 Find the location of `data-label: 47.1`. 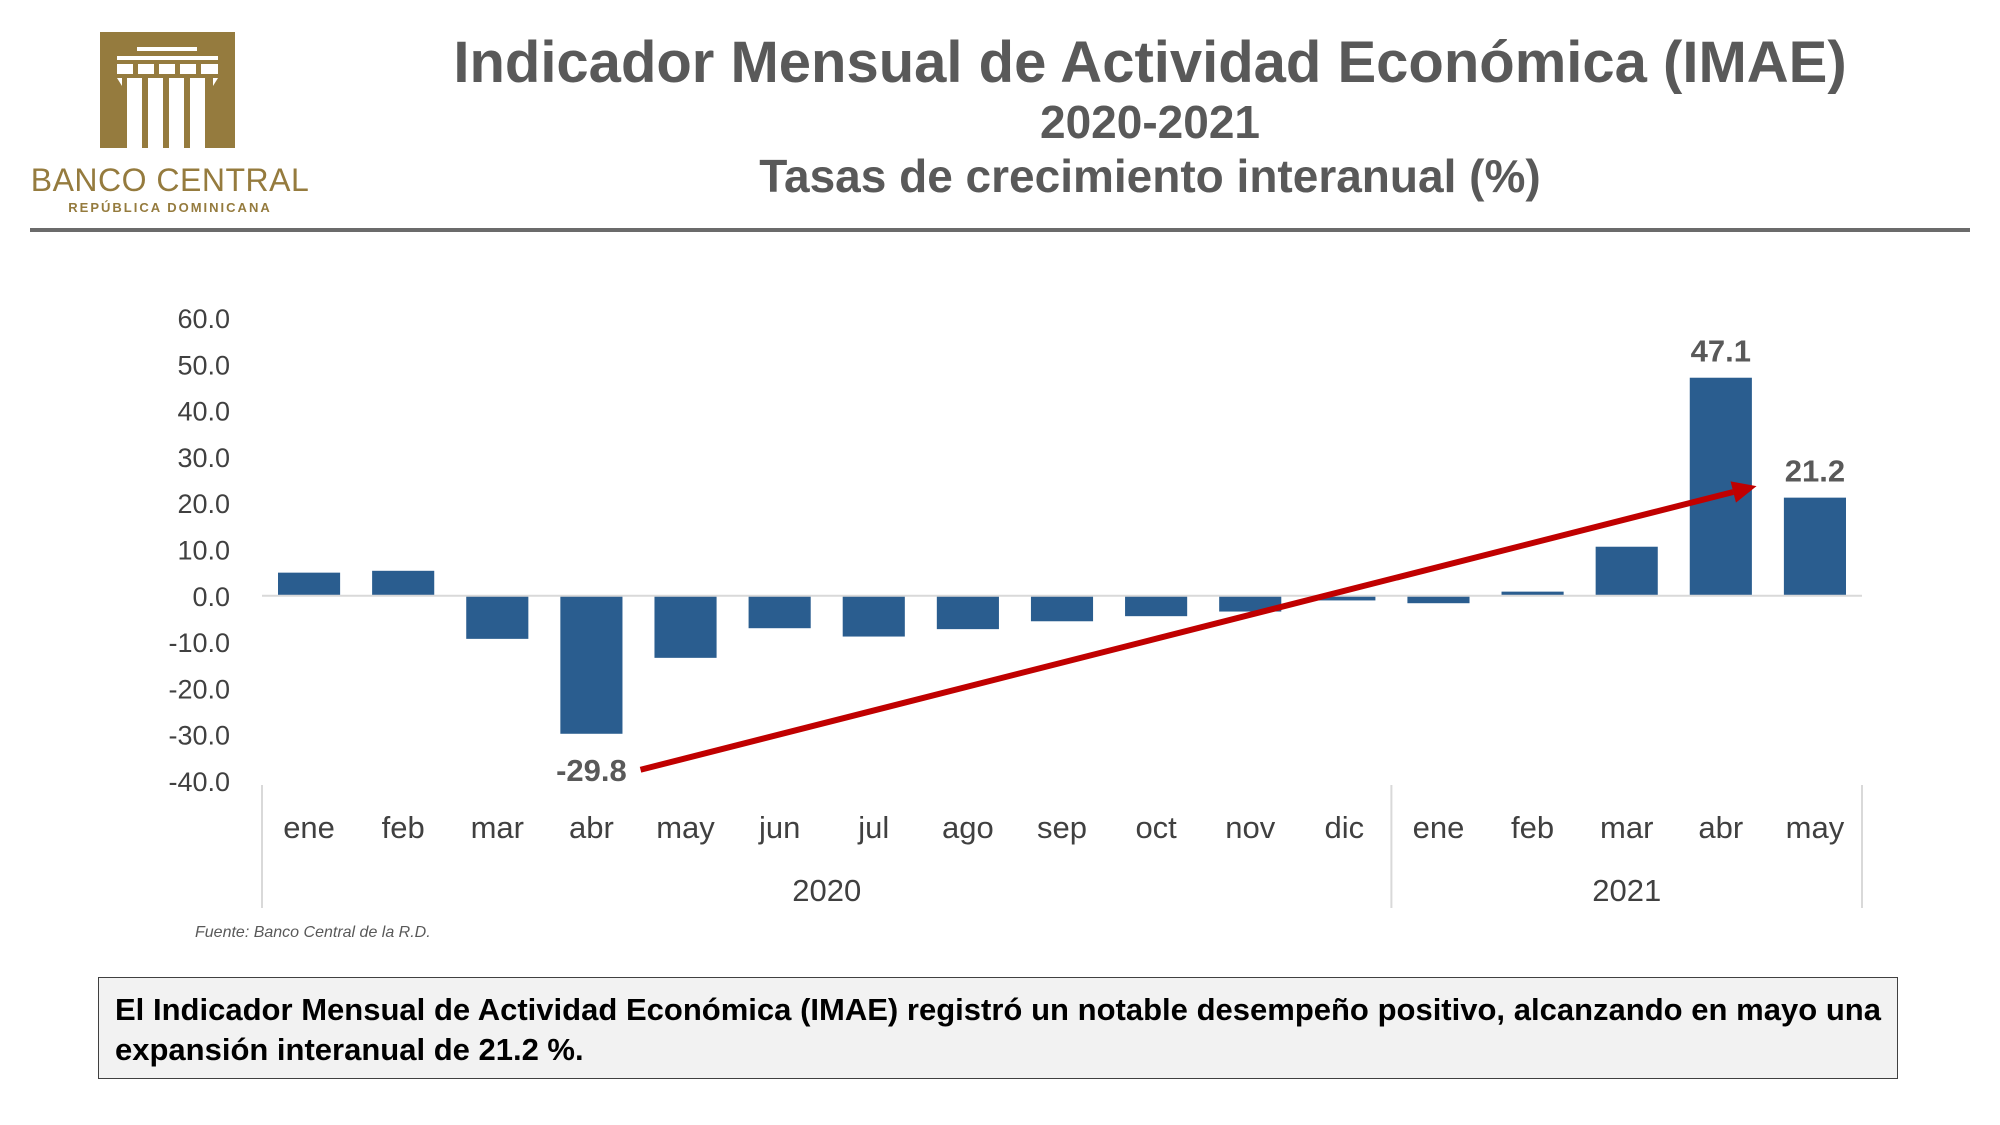

data-label: 47.1 is located at coordinates (1721, 351).